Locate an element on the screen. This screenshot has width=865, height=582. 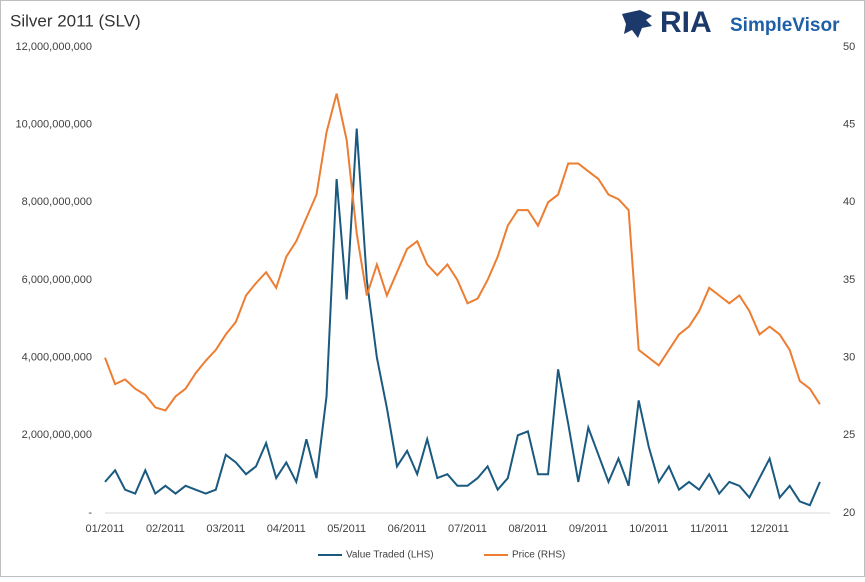
y-tick-label: 2,000,000,000 is located at coordinates (57, 435).